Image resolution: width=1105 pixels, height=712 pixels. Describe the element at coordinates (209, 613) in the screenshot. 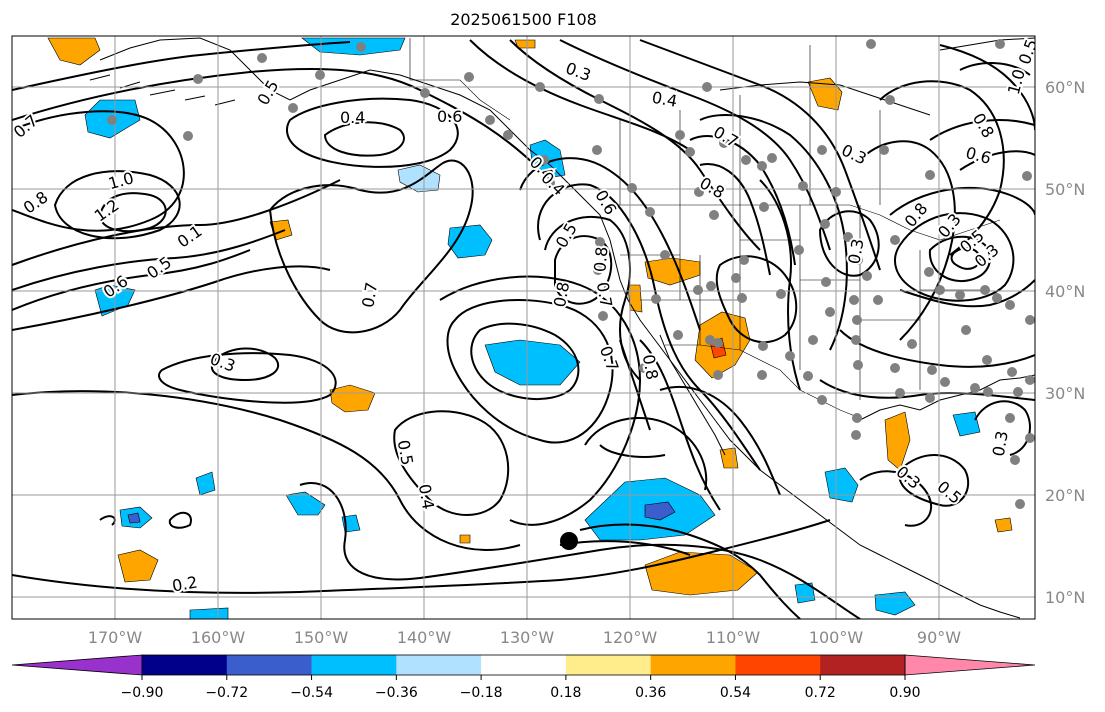

I see `shade-blue-region` at that location.